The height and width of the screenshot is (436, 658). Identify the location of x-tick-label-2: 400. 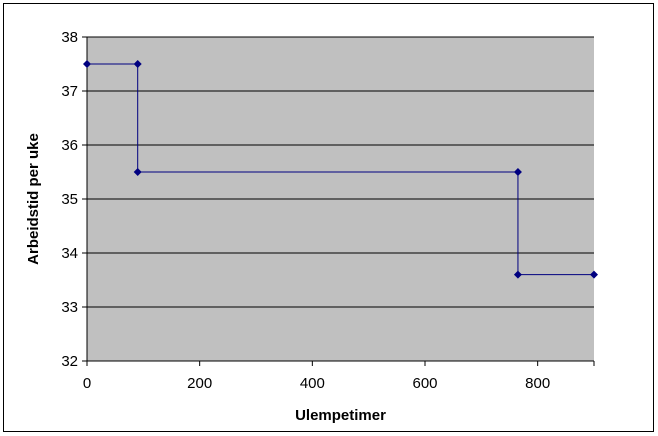
(312, 383).